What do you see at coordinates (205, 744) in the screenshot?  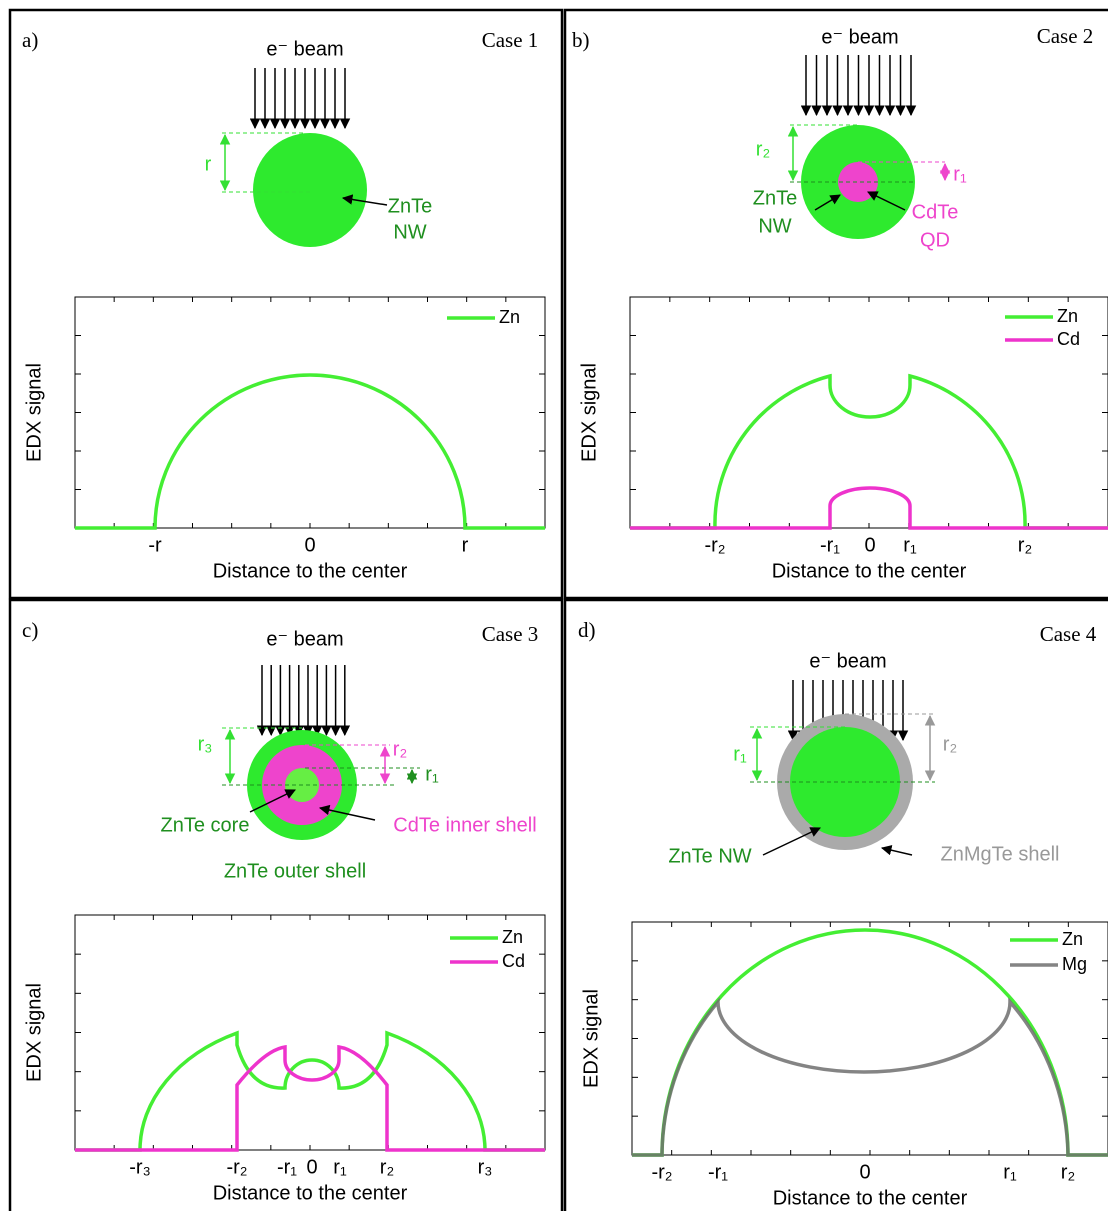 I see `diagram-label: r₃` at bounding box center [205, 744].